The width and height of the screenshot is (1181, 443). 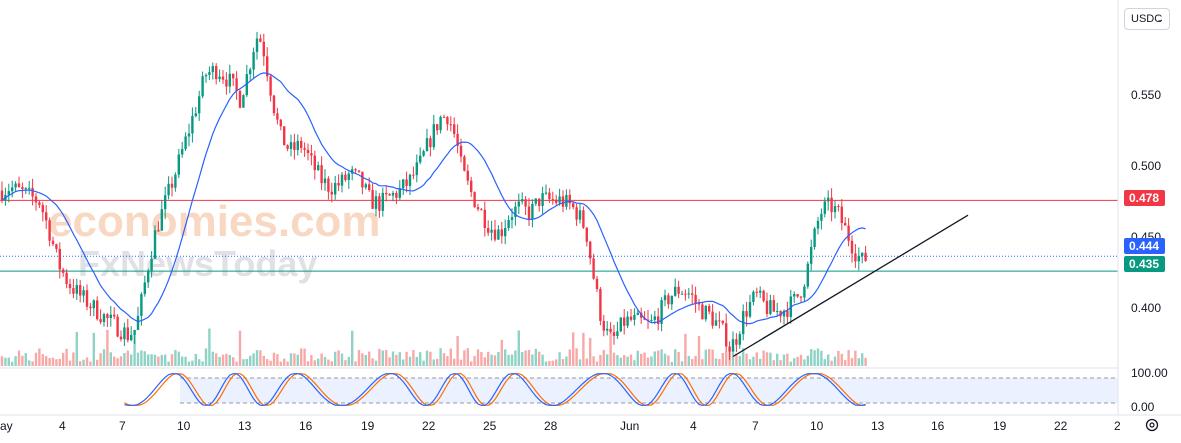 What do you see at coordinates (850, 286) in the screenshot?
I see `support-trendline` at bounding box center [850, 286].